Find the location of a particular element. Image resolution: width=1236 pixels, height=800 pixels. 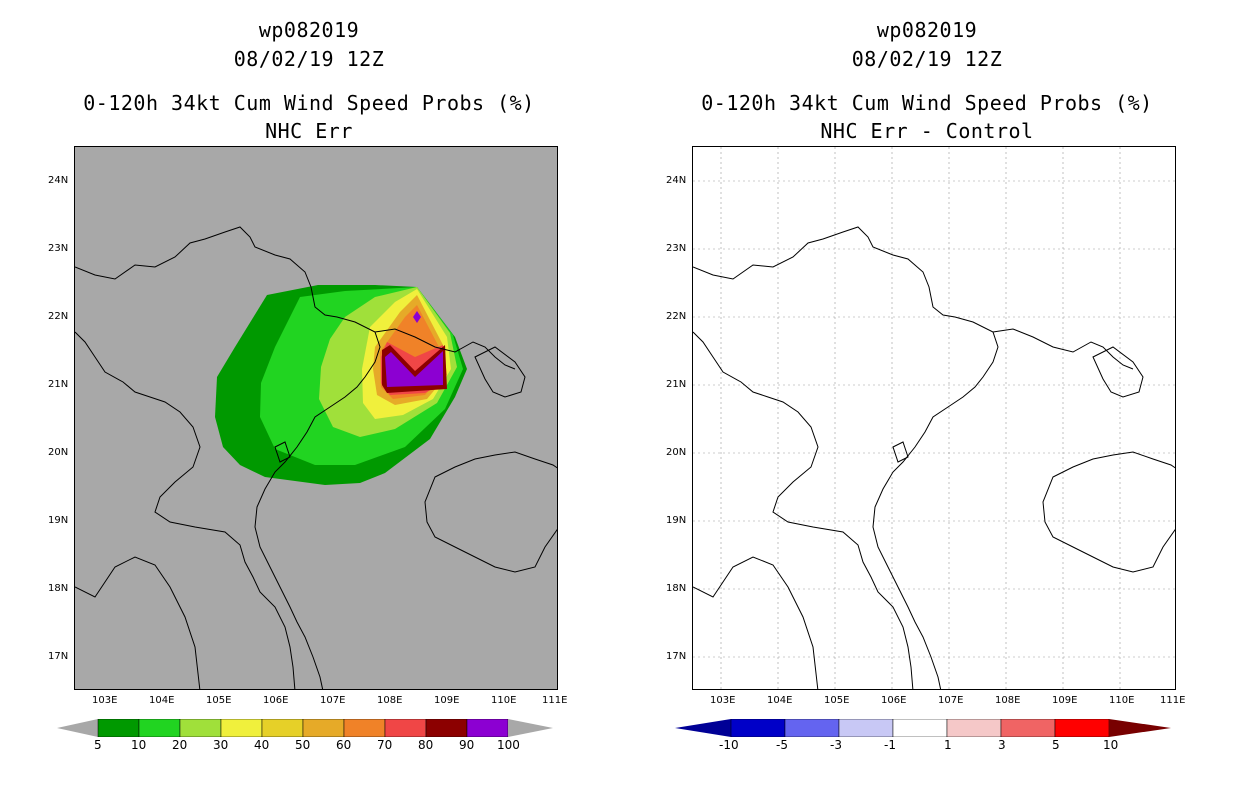

colorbar-label: -1 is located at coordinates (890, 745).